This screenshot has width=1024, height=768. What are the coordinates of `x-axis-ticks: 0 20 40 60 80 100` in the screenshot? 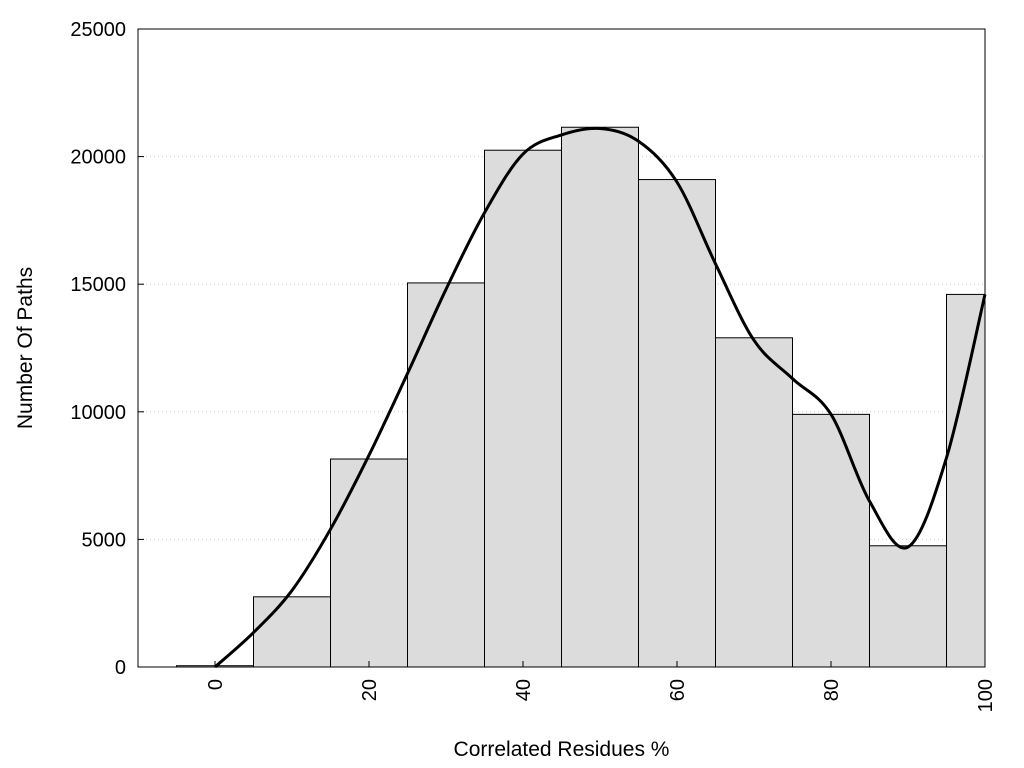 It's located at (601, 686).